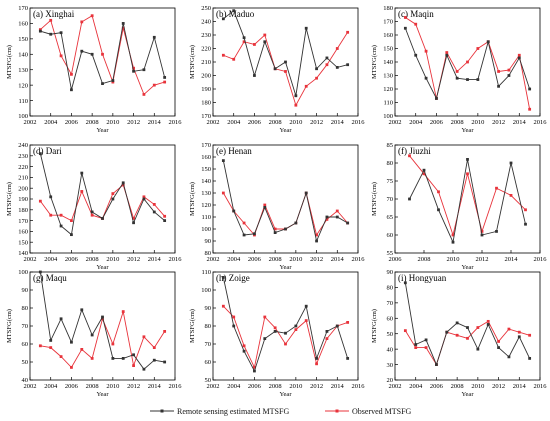 This screenshot has width=550, height=421. I want to click on panel-title: (f) Jiuzhi, so click(414, 151).